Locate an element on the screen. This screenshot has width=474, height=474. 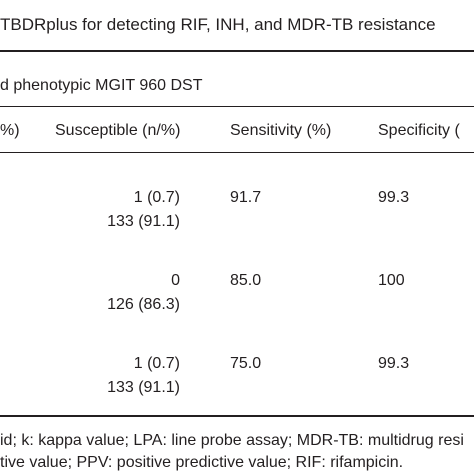
susceptible-cell: 0 is located at coordinates (175, 280).